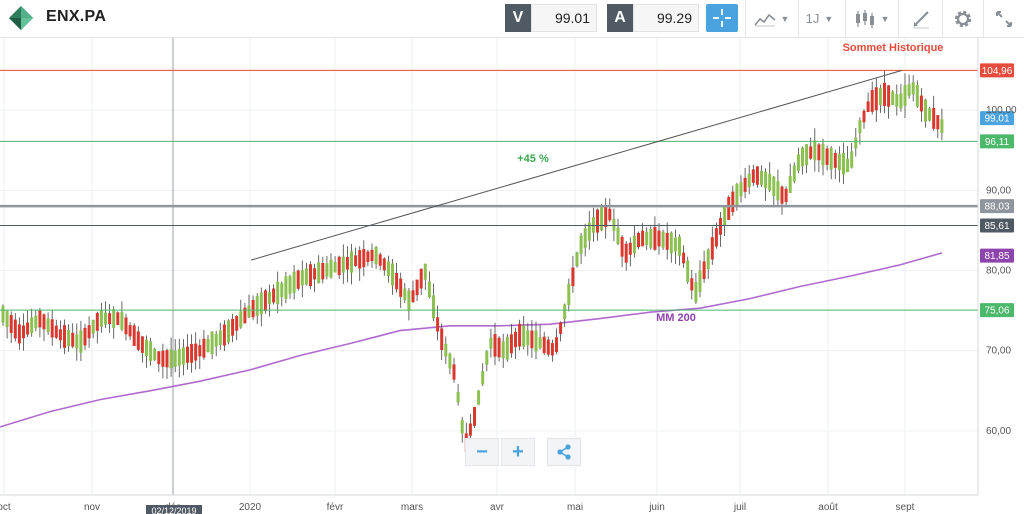  I want to click on level-tag-label: 88,03, so click(996, 207).